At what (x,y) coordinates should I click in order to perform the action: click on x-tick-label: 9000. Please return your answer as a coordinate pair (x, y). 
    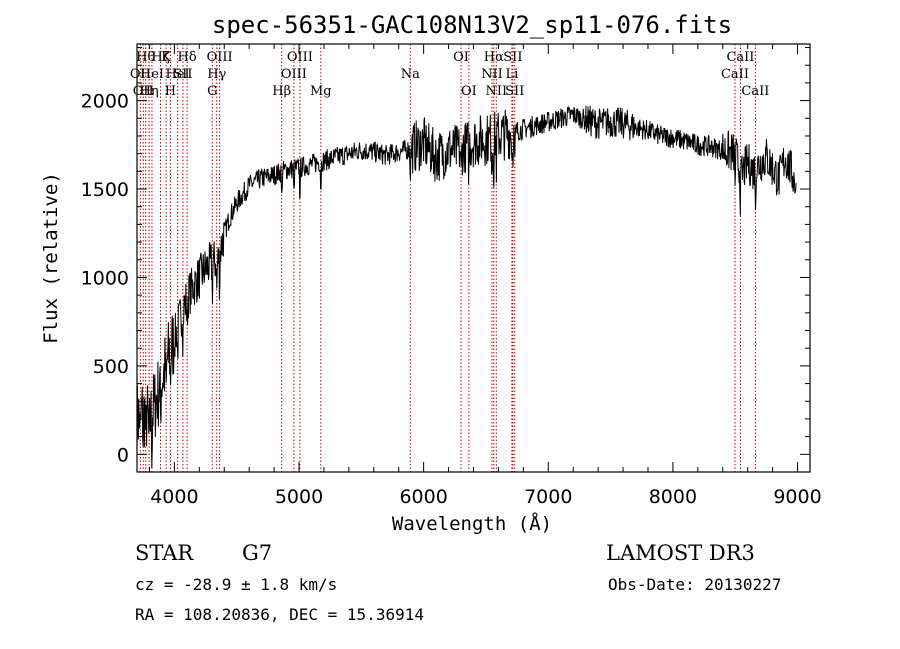
    Looking at the image, I should click on (797, 497).